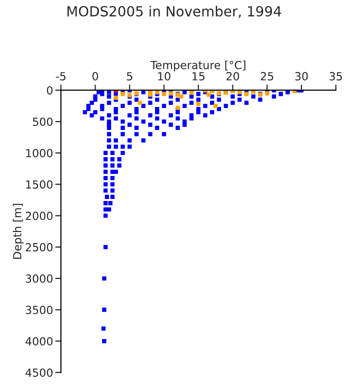 Image resolution: width=348 pixels, height=384 pixels. What do you see at coordinates (39, 278) in the screenshot?
I see `y-tick-label: 3000` at bounding box center [39, 278].